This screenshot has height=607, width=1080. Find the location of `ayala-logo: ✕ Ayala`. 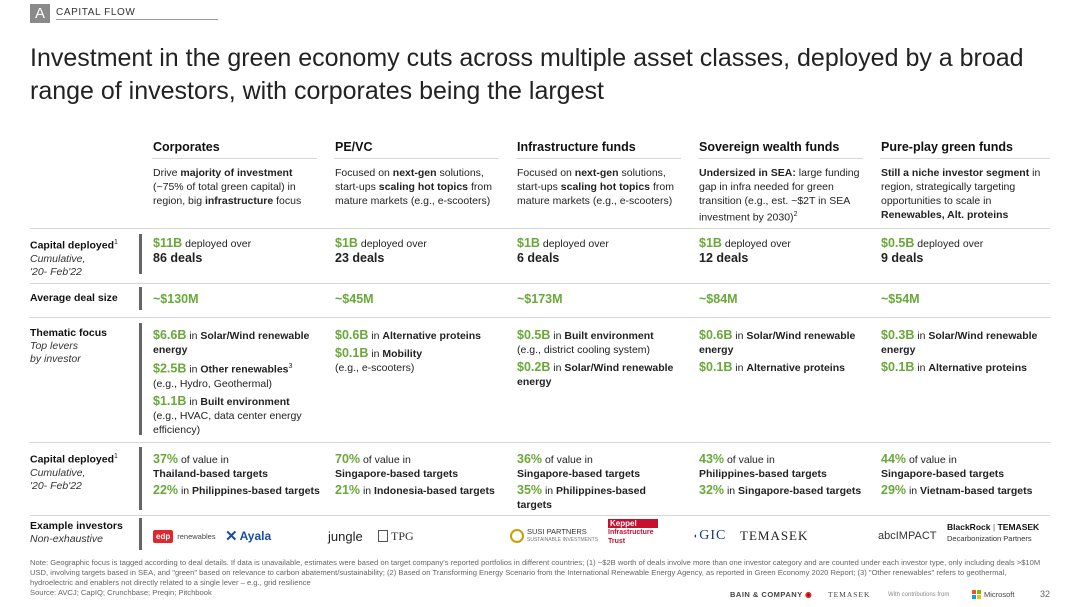

ayala-logo: ✕ Ayala is located at coordinates (248, 536).